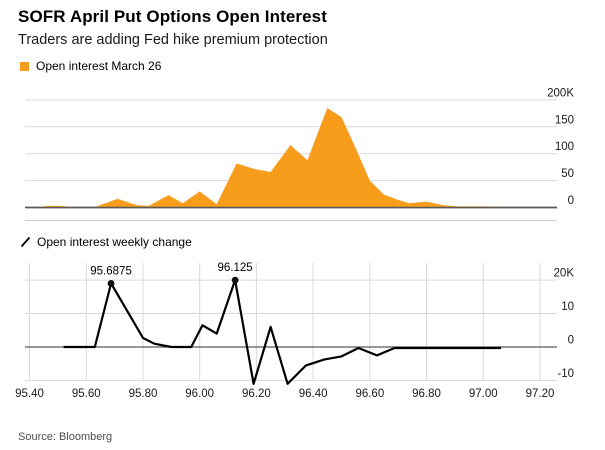 This screenshot has width=605, height=450. What do you see at coordinates (564, 120) in the screenshot?
I see `top-y-tick-label: 150` at bounding box center [564, 120].